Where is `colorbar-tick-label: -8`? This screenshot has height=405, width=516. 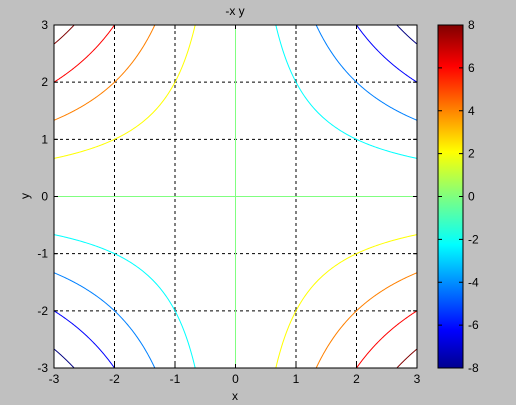 colorbar-tick-label: -8 is located at coordinates (473, 368).